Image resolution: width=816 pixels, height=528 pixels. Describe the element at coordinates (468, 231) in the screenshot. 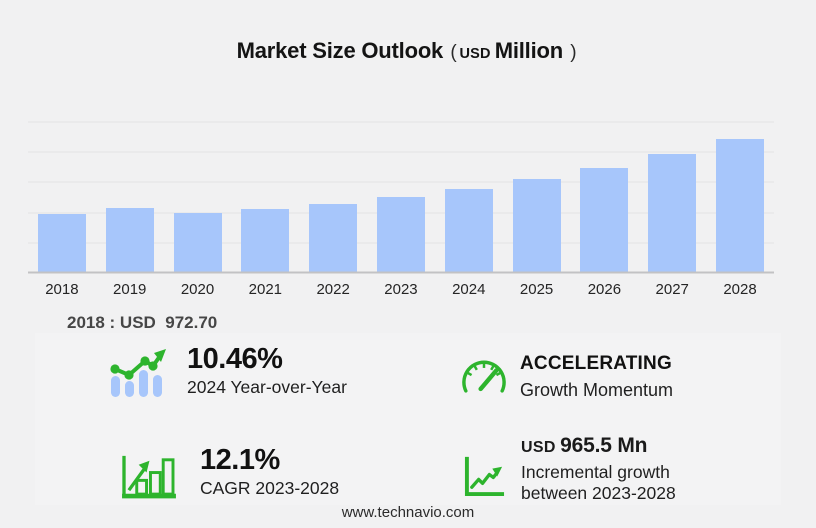

I see `bar-2024` at that location.